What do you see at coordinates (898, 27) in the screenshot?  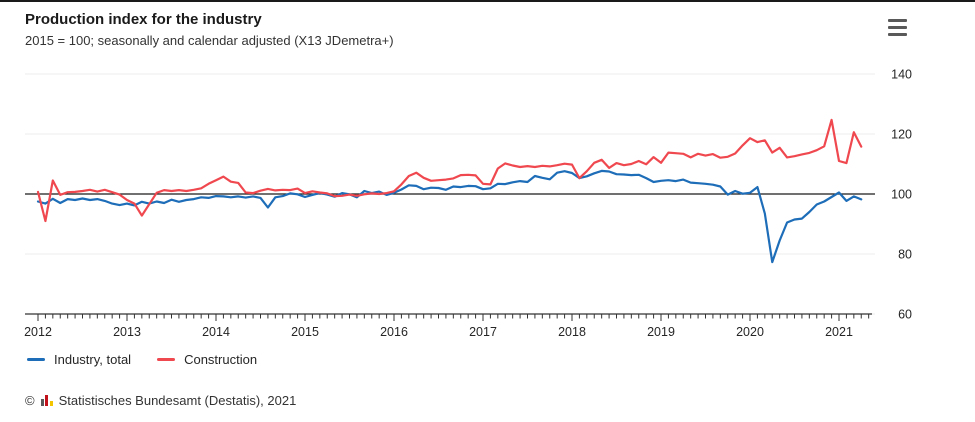 I see `hamburger-menu-icon` at bounding box center [898, 27].